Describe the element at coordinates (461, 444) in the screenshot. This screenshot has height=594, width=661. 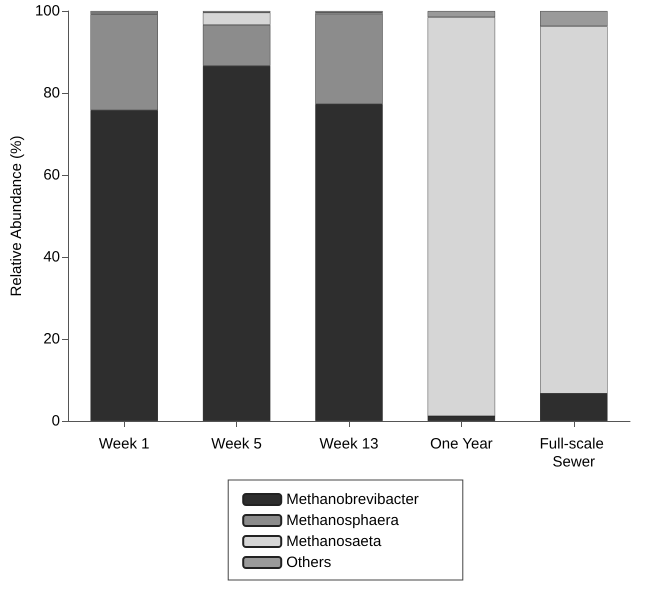
I see `x-tick-label: One Year` at that location.